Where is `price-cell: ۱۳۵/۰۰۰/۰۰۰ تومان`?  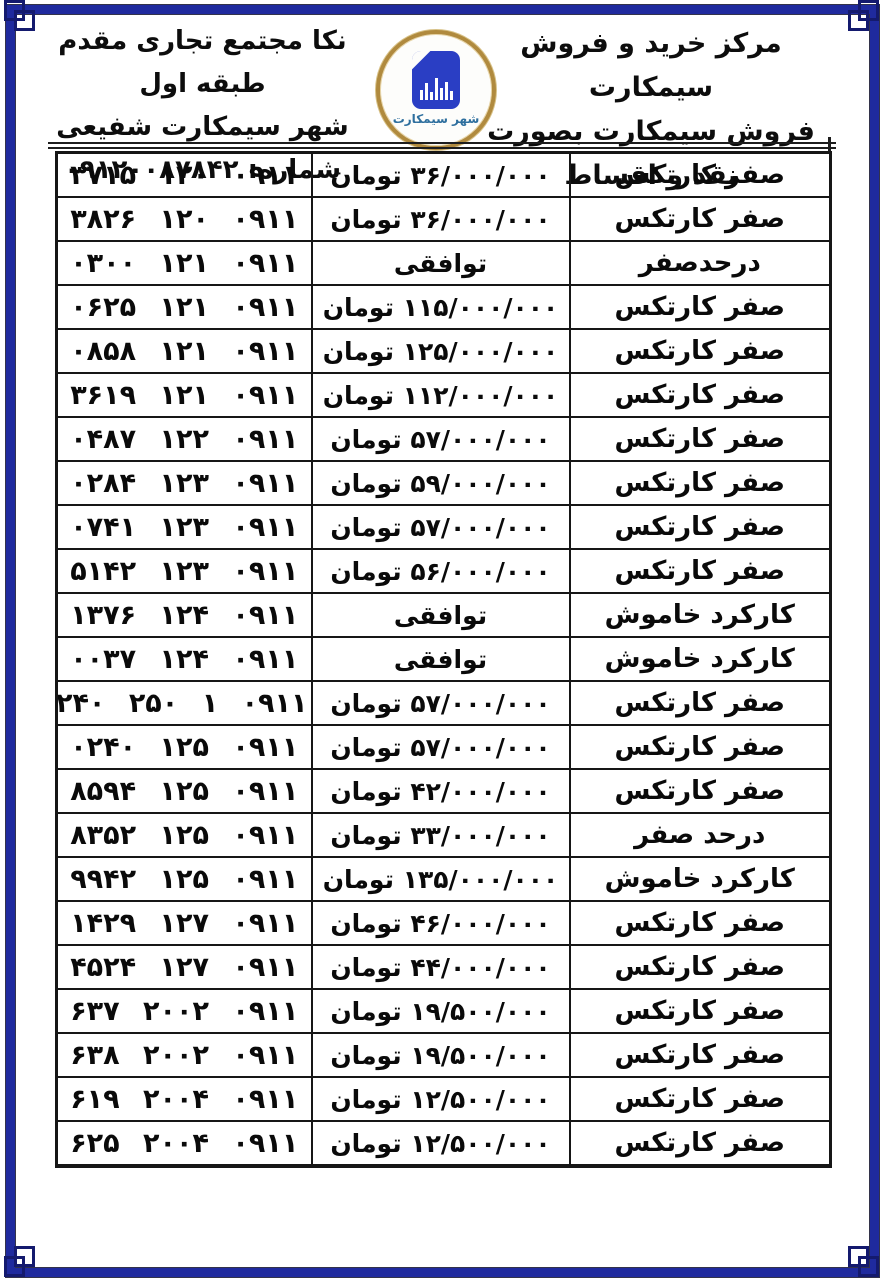 price-cell: ۱۳۵/۰۰۰/۰۰۰ تومان is located at coordinates (440, 879).